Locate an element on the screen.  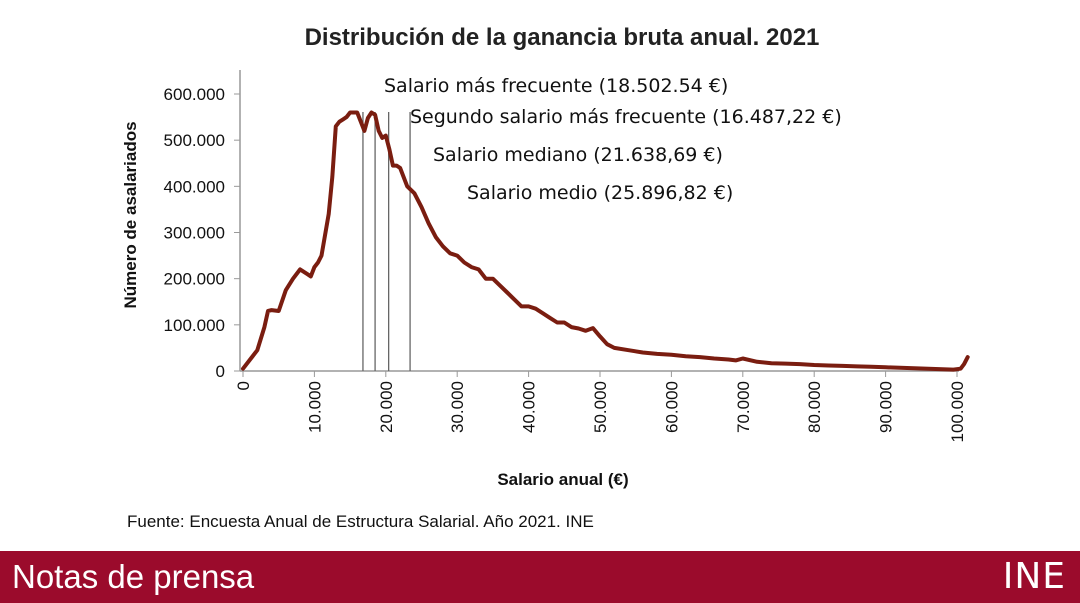
x-tick-label: 10.000 is located at coordinates (314, 407).